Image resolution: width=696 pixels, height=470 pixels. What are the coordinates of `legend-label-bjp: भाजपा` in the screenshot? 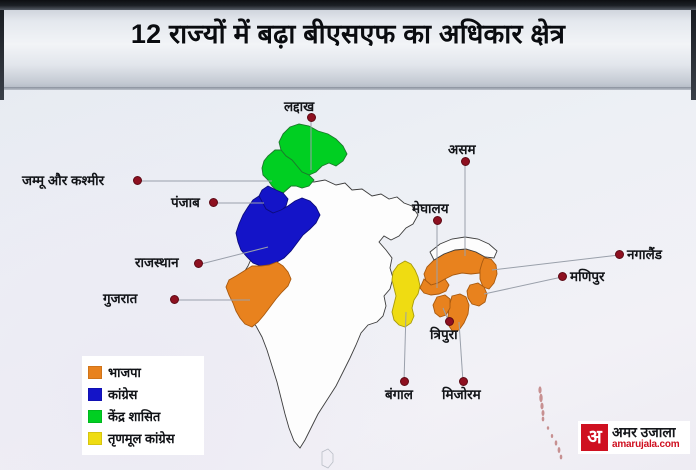 It's located at (124, 372).